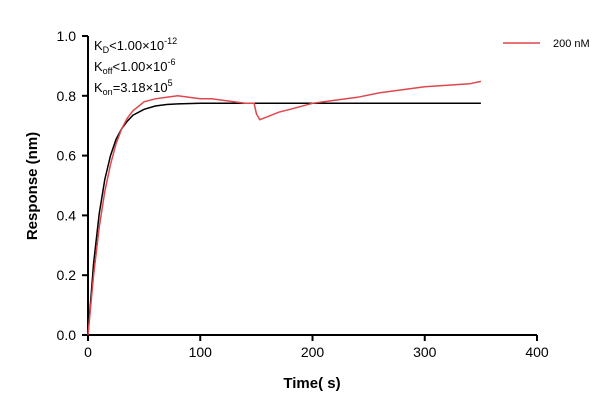 This screenshot has width=616, height=412. I want to click on annotations: KD<1.00×10-12 Koff<1.00×10-6 Kon=3.18×105, so click(135, 66).